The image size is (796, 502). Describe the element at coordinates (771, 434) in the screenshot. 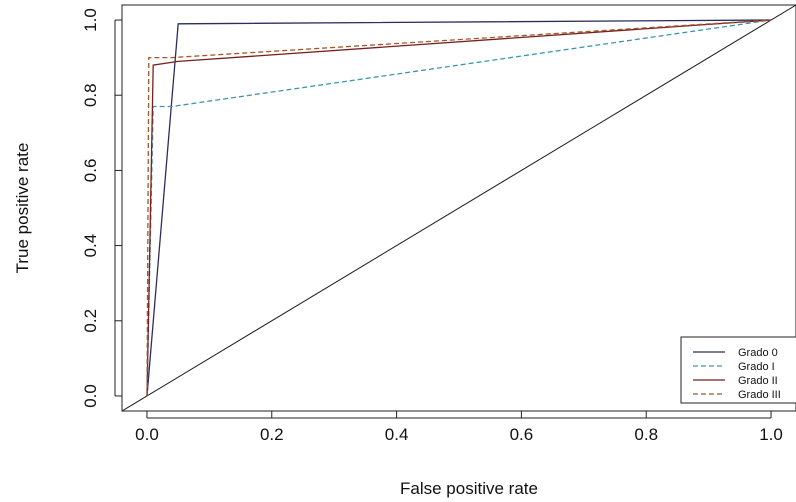

I see `x-tick-label: 1.0` at that location.